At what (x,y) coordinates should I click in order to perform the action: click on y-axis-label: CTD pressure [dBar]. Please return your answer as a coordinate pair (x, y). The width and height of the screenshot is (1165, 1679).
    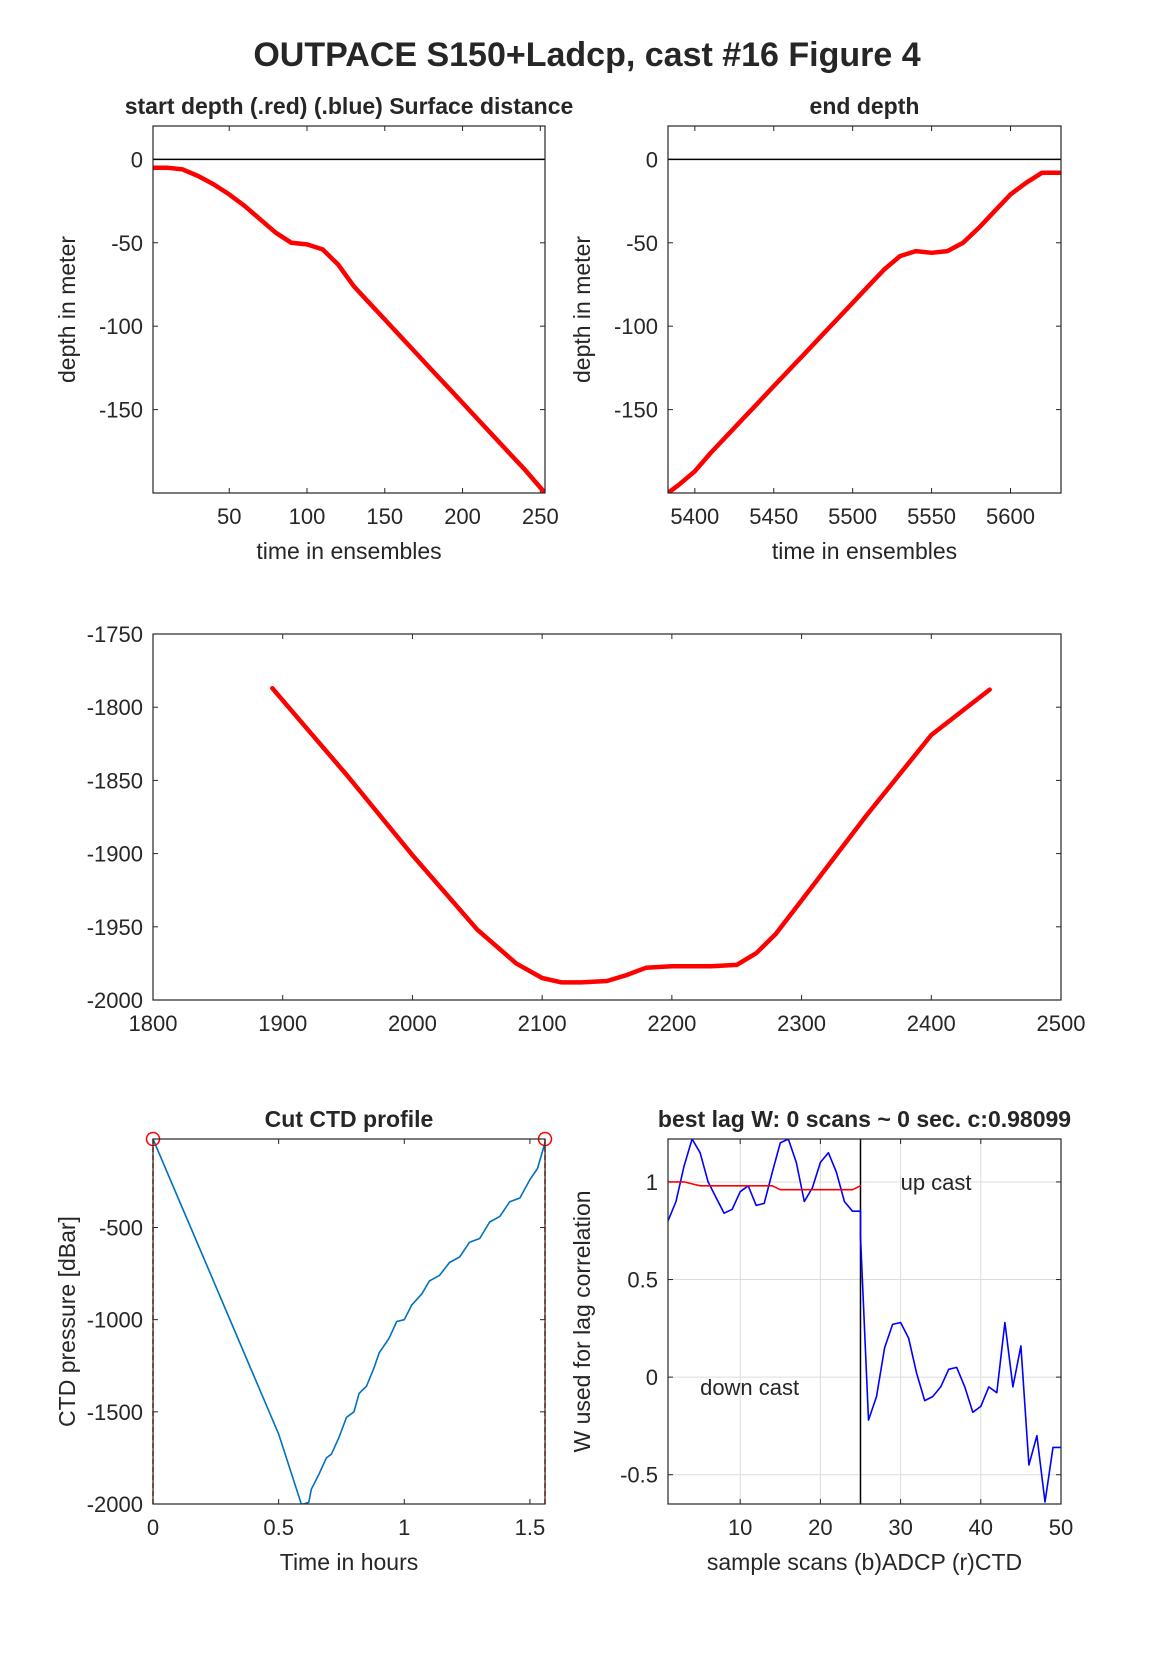
    Looking at the image, I should click on (67, 1321).